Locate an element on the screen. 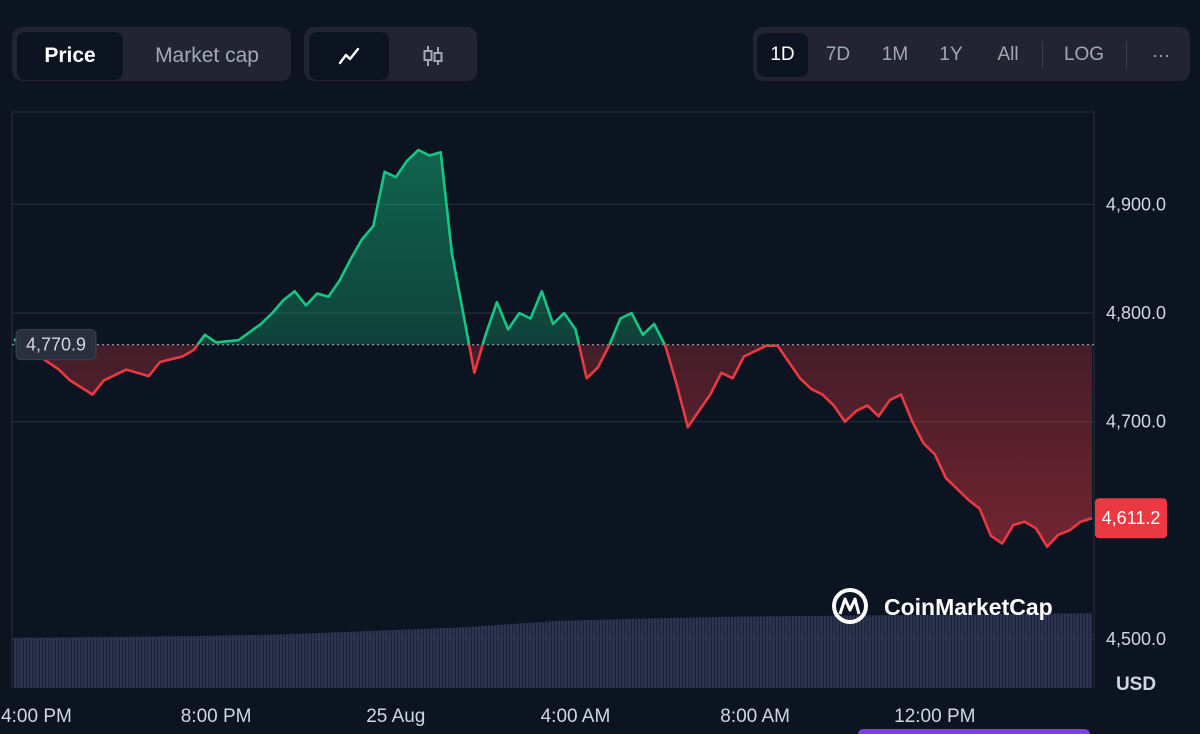 The image size is (1200, 734). tab-market-cap: Market cap is located at coordinates (207, 55).